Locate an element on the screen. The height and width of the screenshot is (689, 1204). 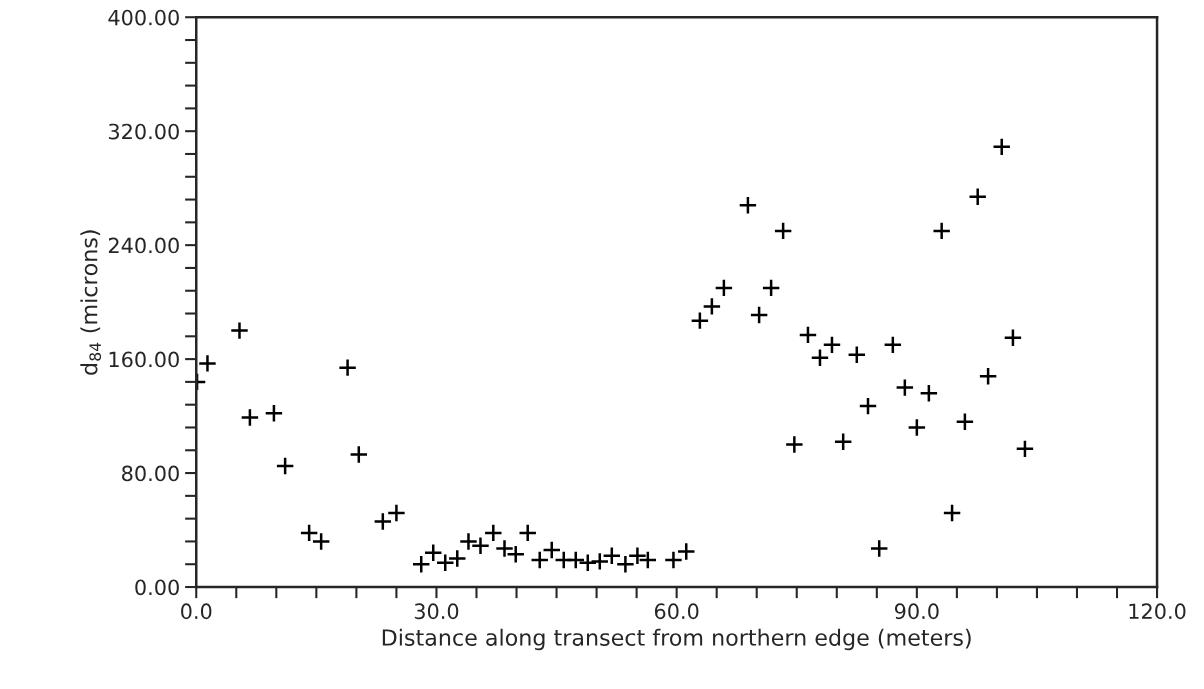
x-tick-label: 90.0 is located at coordinates (916, 611).